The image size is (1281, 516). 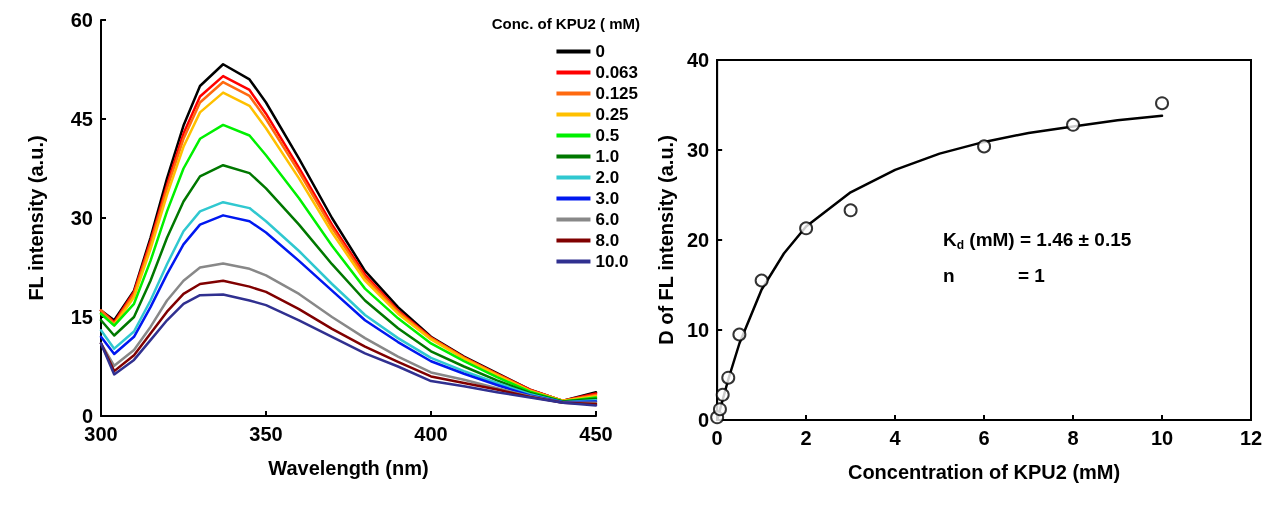 What do you see at coordinates (348, 468) in the screenshot?
I see `x-axis-title: Wavelength (nm)` at bounding box center [348, 468].